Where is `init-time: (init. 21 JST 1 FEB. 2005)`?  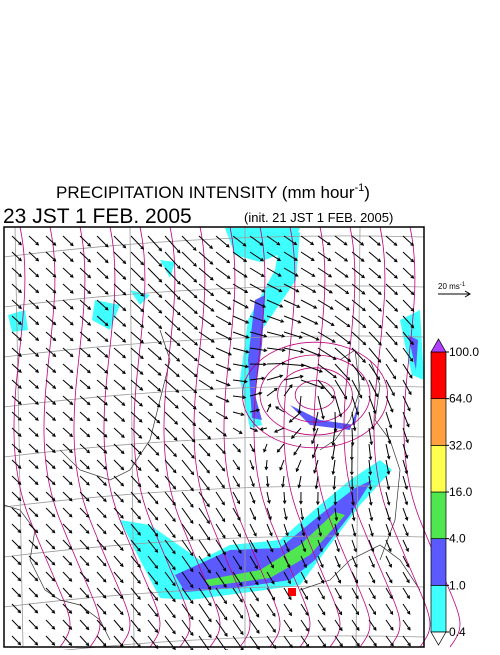 init-time: (init. 21 JST 1 FEB. 2005) is located at coordinates (318, 217).